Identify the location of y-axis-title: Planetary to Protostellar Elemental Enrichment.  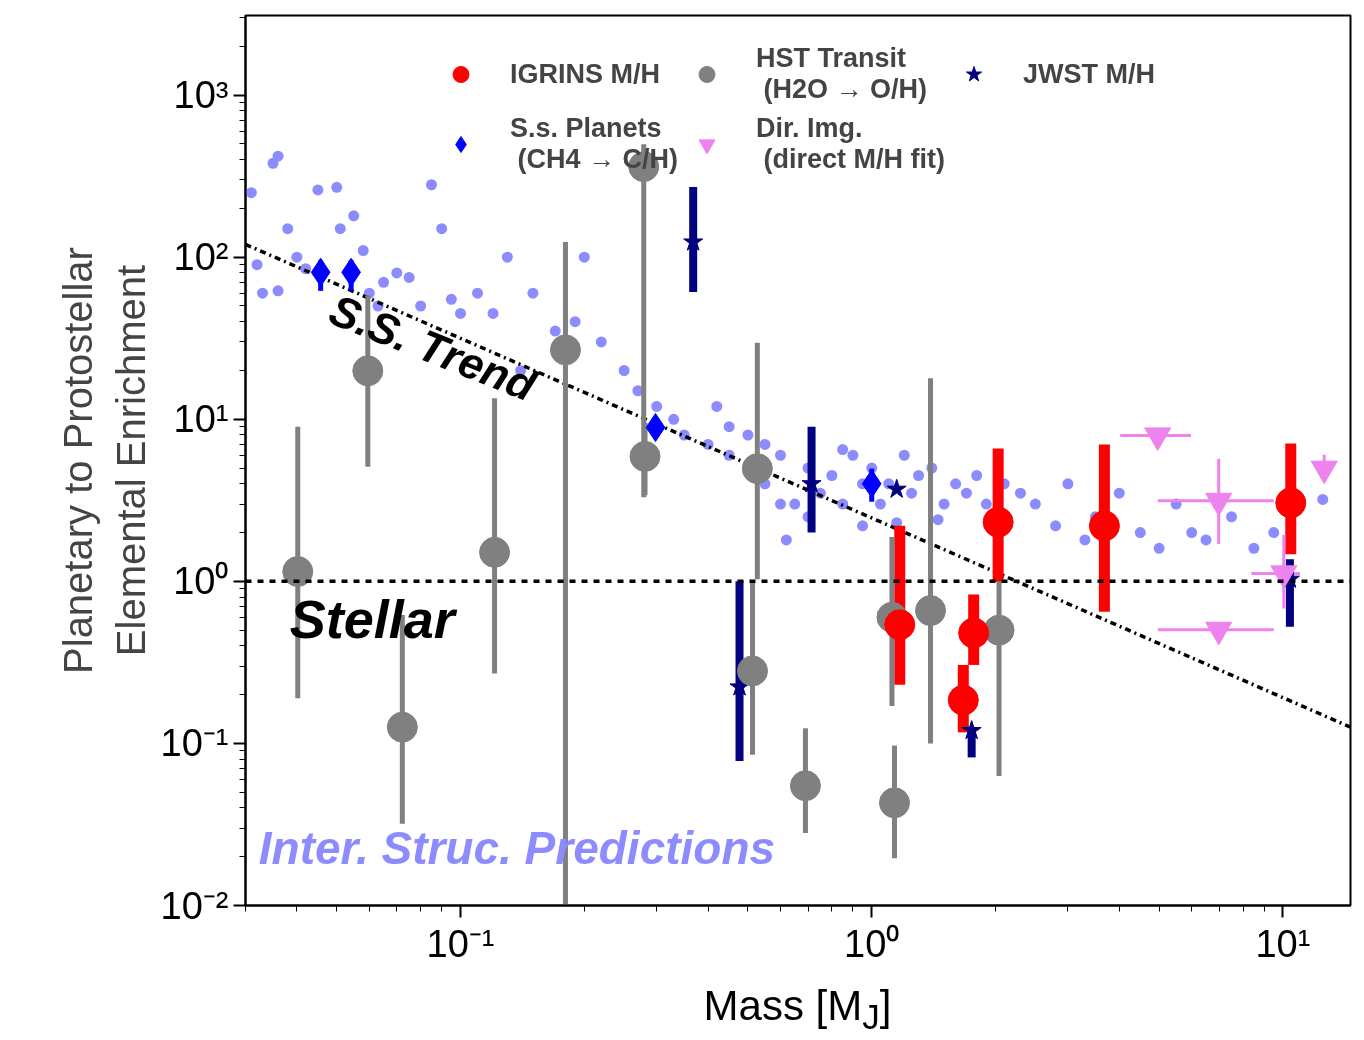
(104, 460).